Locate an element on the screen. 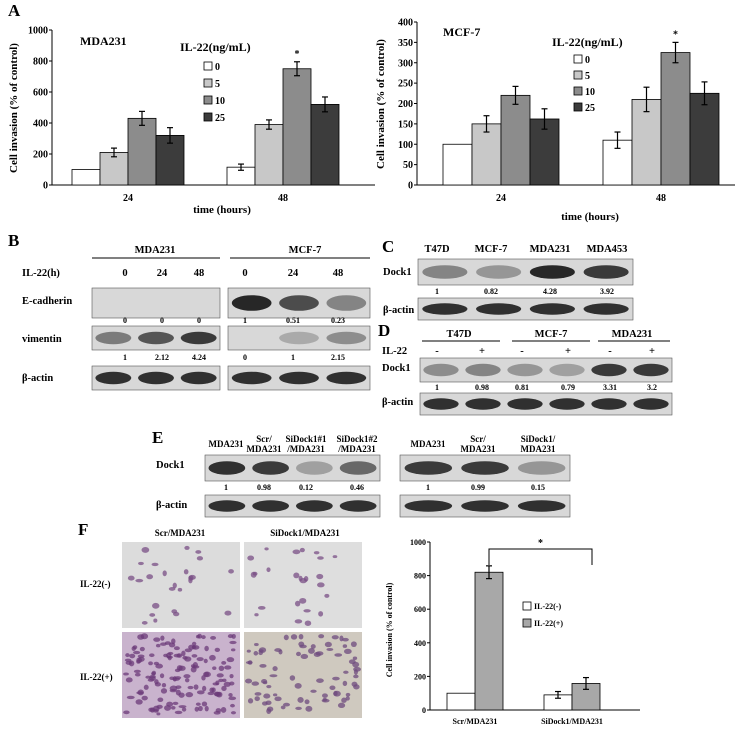 The width and height of the screenshot is (745, 732). cell-line-label: T47D is located at coordinates (437, 249).